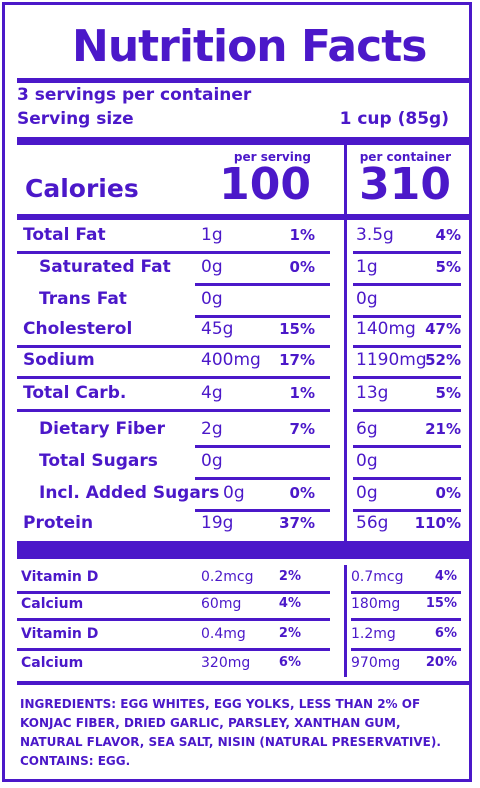 This screenshot has width=480, height=788. What do you see at coordinates (221, 604) in the screenshot?
I see `vitamin-amount: 60mg` at bounding box center [221, 604].